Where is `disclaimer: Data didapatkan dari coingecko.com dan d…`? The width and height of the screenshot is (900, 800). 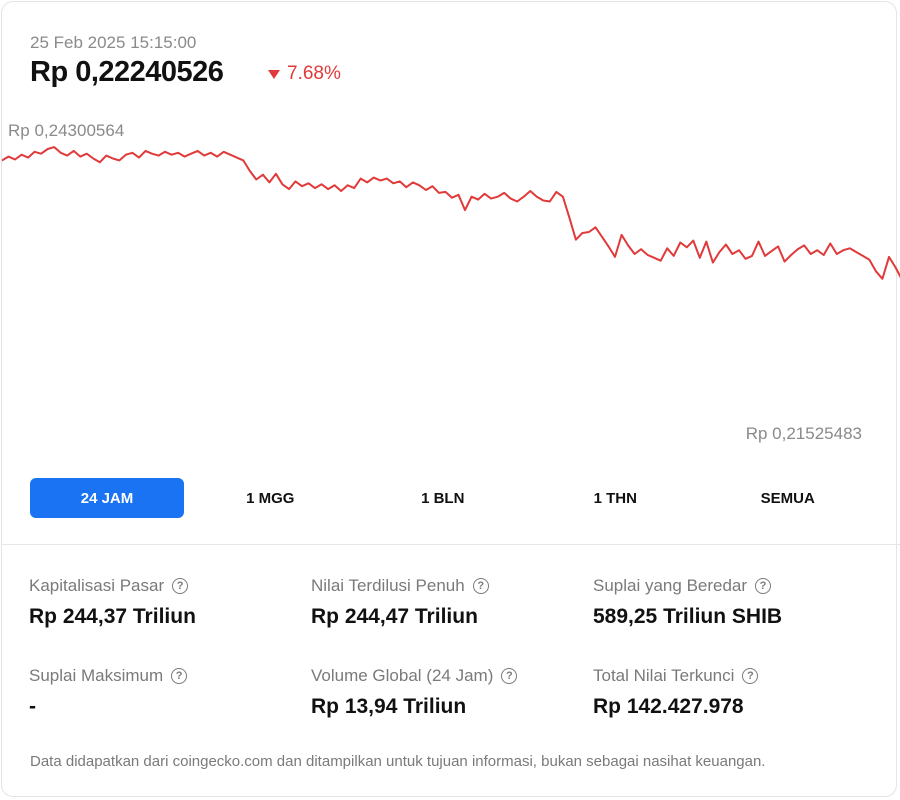 disclaimer: Data didapatkan dari coingecko.com dan d… is located at coordinates (398, 761).